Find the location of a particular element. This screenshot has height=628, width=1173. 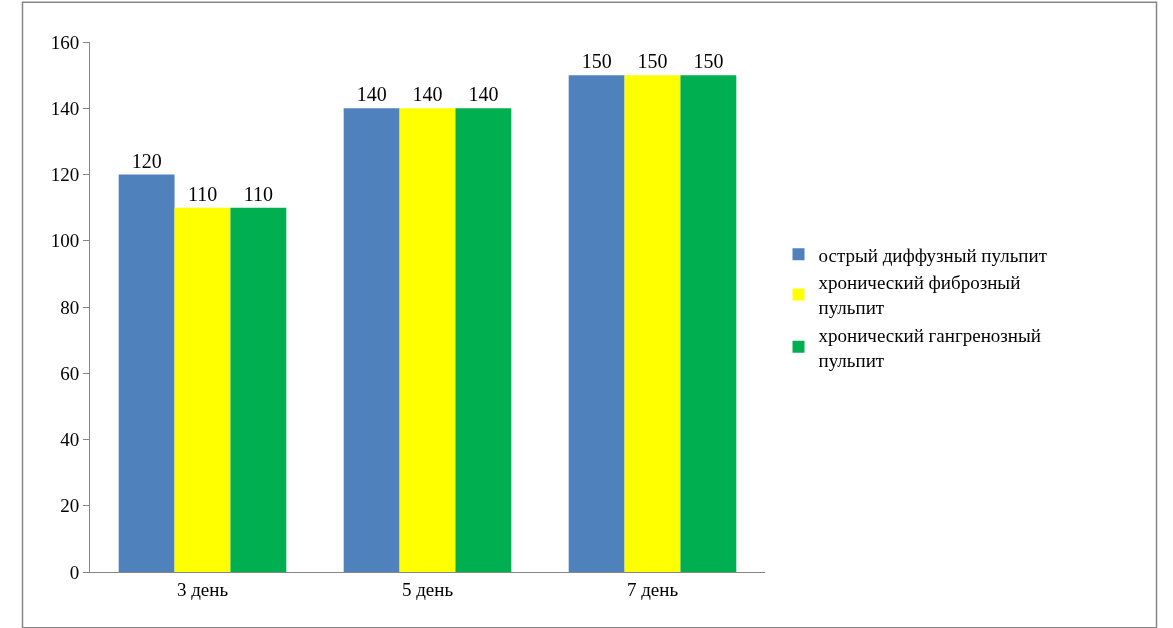

legend-label: острый диффузный пульпит is located at coordinates (933, 255).